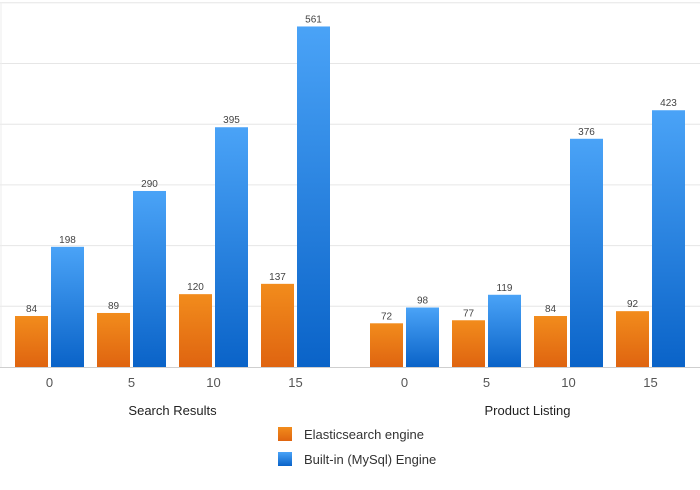 The image size is (700, 490). I want to click on bar-value-label: 119, so click(505, 288).